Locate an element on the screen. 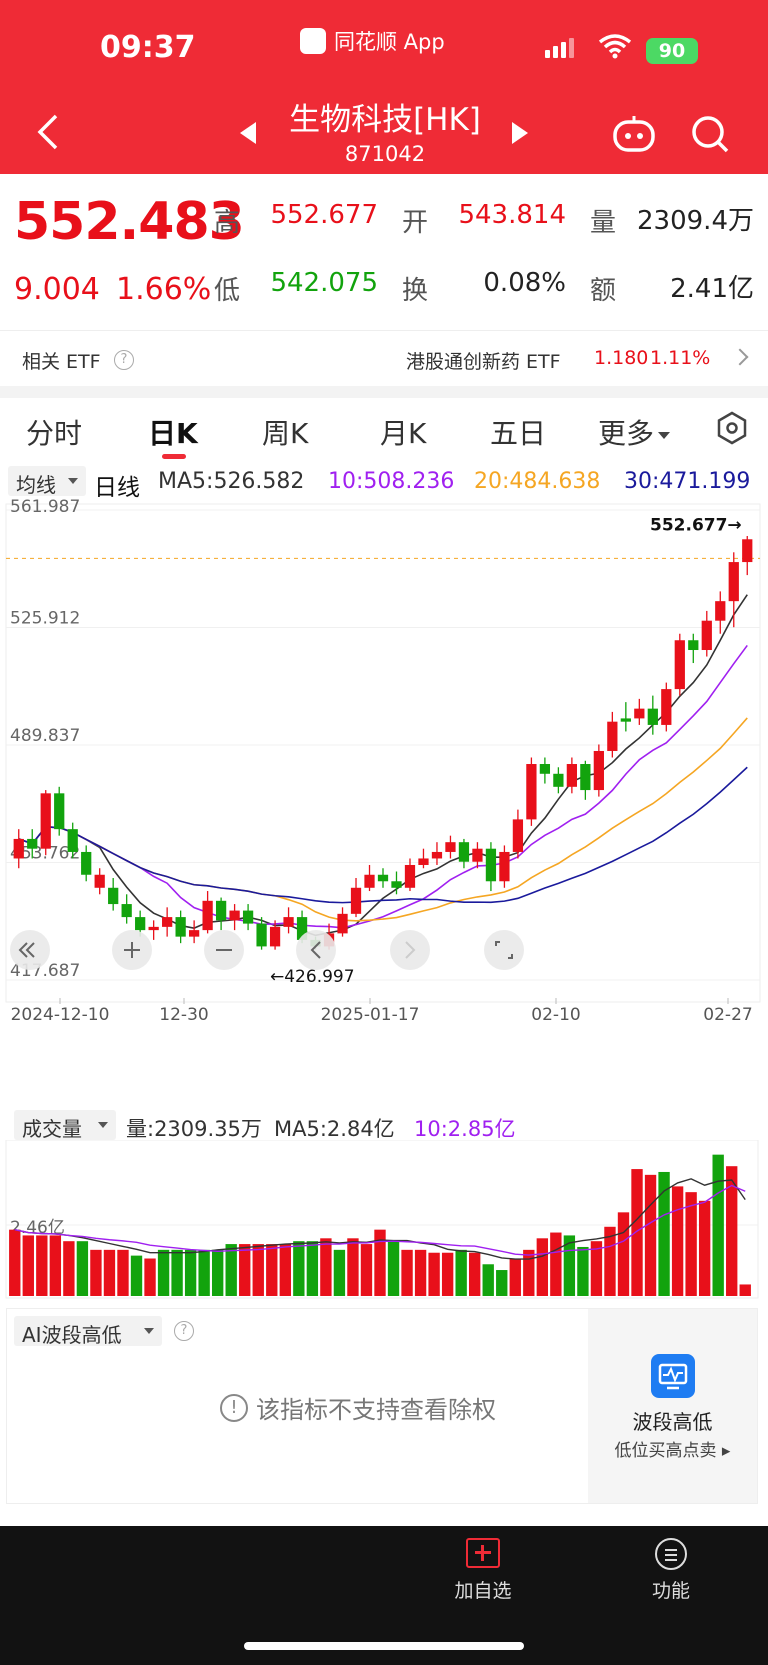  volume-selector-label: 成交量 is located at coordinates (52, 1129).